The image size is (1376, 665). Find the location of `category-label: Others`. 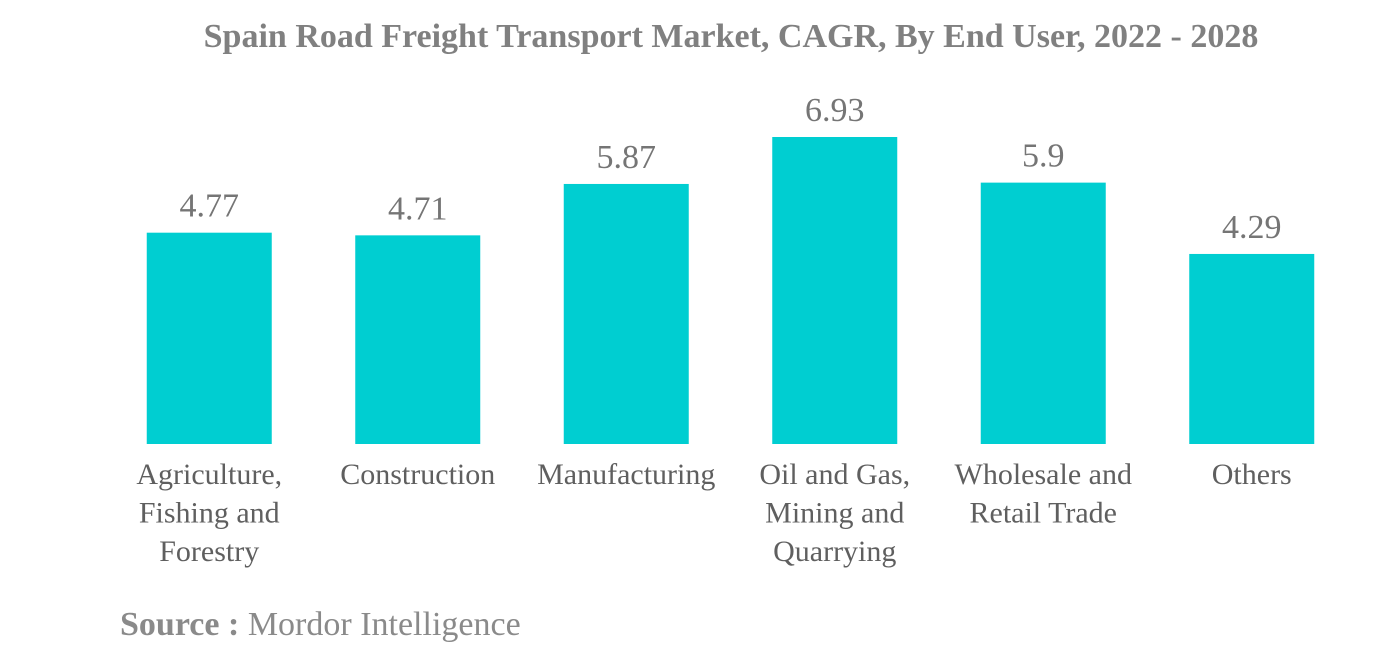

category-label: Others is located at coordinates (1252, 474).